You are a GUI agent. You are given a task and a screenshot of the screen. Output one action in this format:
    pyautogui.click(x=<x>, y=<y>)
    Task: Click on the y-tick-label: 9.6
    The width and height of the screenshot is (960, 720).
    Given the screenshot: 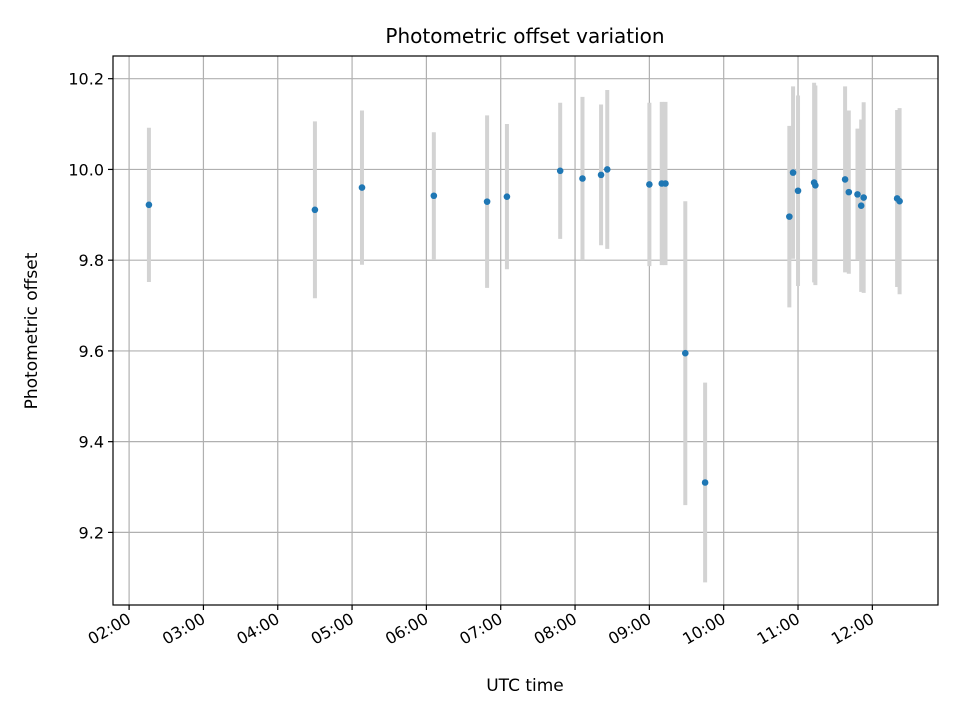 What is the action you would take?
    pyautogui.click(x=91, y=351)
    